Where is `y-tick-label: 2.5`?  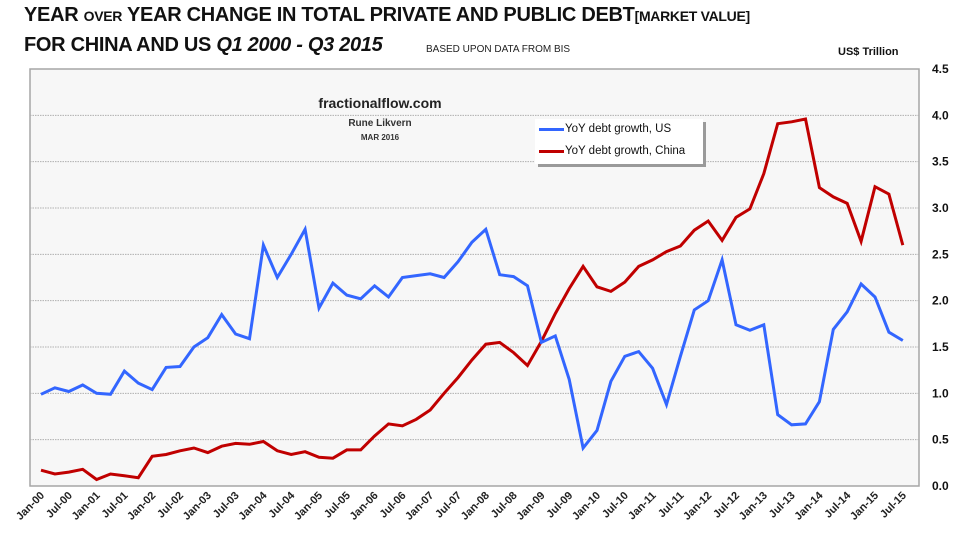 y-tick-label: 2.5 is located at coordinates (940, 254).